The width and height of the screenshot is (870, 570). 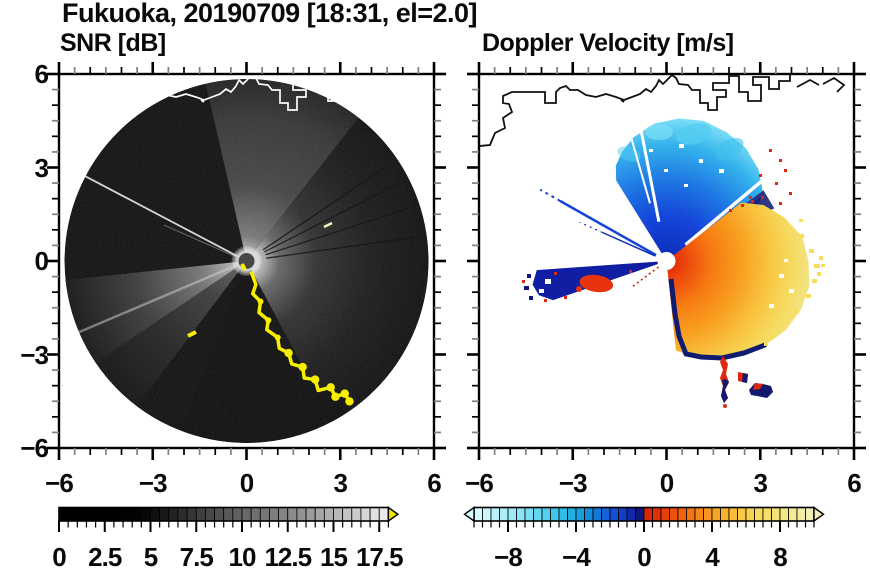 I want to click on velocity-west-wedge-fringe, so click(x=577, y=286).